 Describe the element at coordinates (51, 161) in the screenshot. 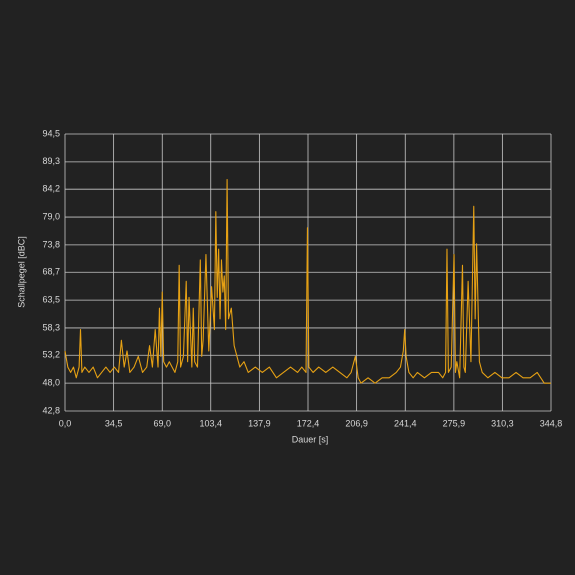

I see `y-tick-label: 89,3` at that location.